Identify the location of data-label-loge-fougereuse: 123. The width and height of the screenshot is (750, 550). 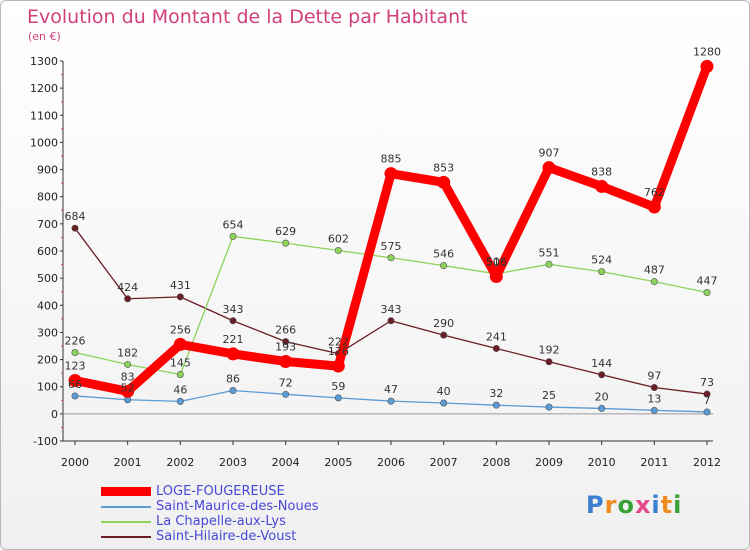
(75, 365).